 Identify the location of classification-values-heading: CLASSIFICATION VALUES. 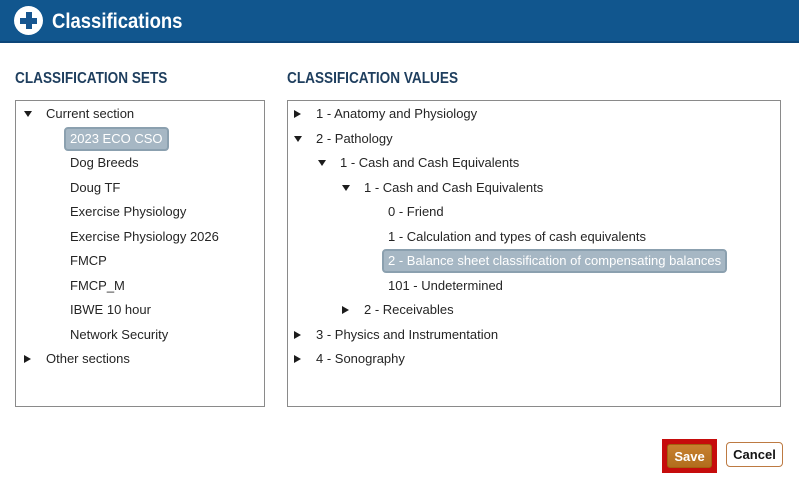
(373, 78).